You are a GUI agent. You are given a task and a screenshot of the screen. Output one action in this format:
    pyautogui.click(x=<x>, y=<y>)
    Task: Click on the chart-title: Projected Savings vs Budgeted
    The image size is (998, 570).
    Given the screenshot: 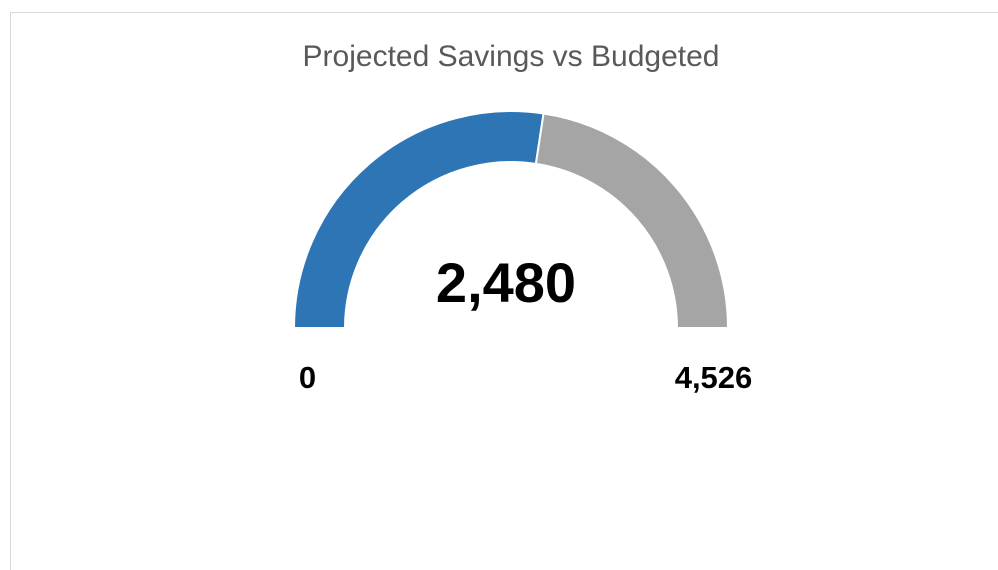 What is the action you would take?
    pyautogui.click(x=511, y=56)
    